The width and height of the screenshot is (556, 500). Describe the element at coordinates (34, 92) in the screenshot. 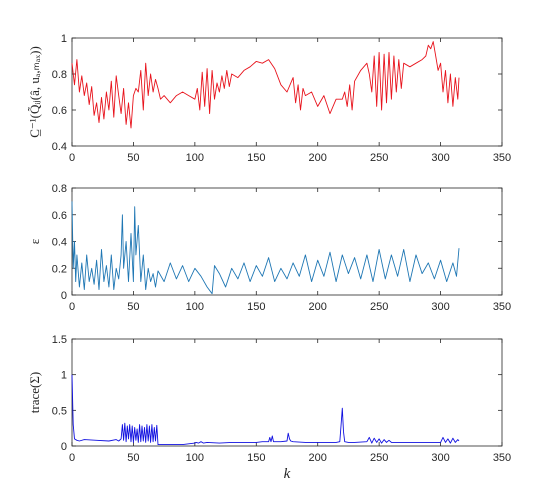

I see `y-axis-label: C̲⁻¹(Q̃ᵢⱼ(â, uₐ,ₘₐₓ))` at that location.